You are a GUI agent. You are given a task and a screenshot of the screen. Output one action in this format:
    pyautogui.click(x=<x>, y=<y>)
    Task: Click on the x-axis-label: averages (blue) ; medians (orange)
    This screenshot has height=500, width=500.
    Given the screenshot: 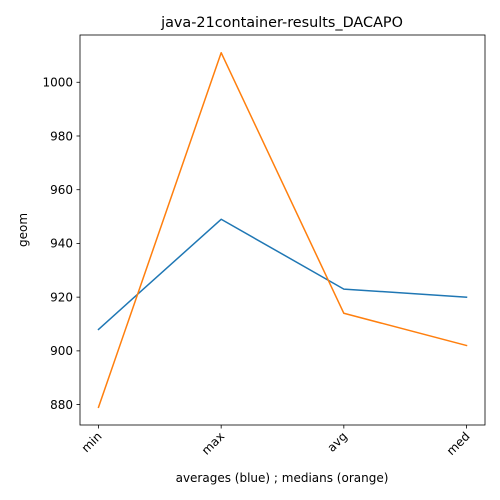 What is the action you would take?
    pyautogui.click(x=282, y=478)
    